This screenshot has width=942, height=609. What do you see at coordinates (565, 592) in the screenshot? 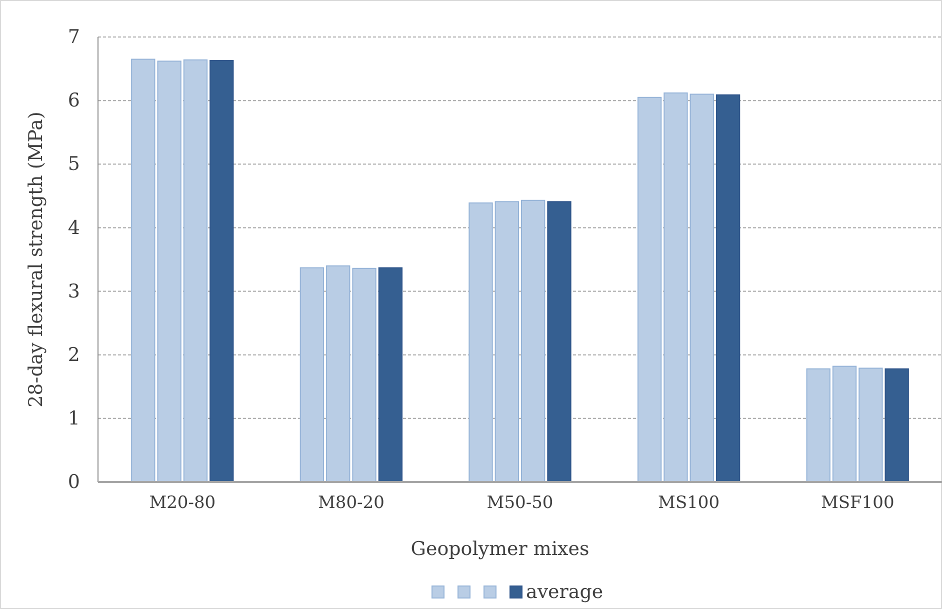
I see `legend-label: average` at bounding box center [565, 592].